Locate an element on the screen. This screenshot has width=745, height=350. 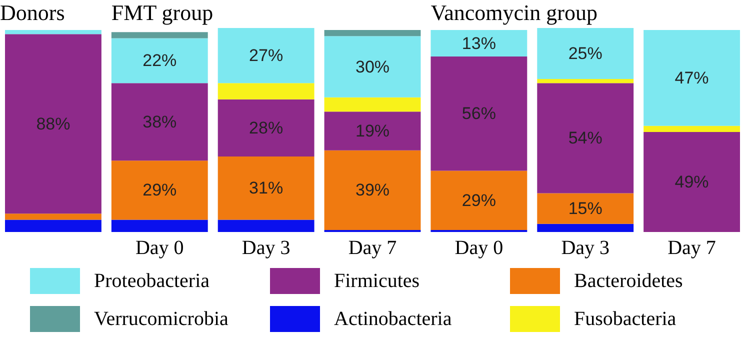
legend-label: Bacteroidetes is located at coordinates (628, 281).